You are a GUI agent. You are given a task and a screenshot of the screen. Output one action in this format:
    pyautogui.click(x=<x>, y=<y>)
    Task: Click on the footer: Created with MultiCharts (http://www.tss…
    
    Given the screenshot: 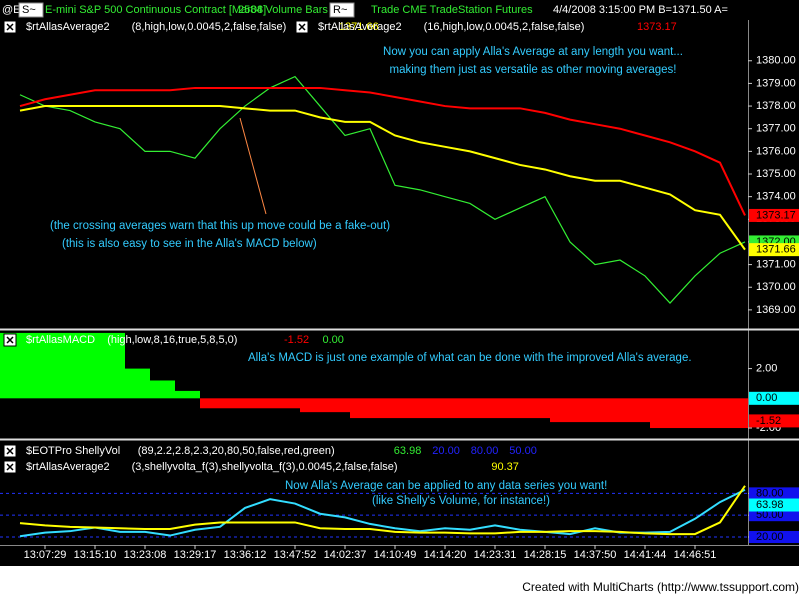 What is the action you would take?
    pyautogui.click(x=660, y=587)
    